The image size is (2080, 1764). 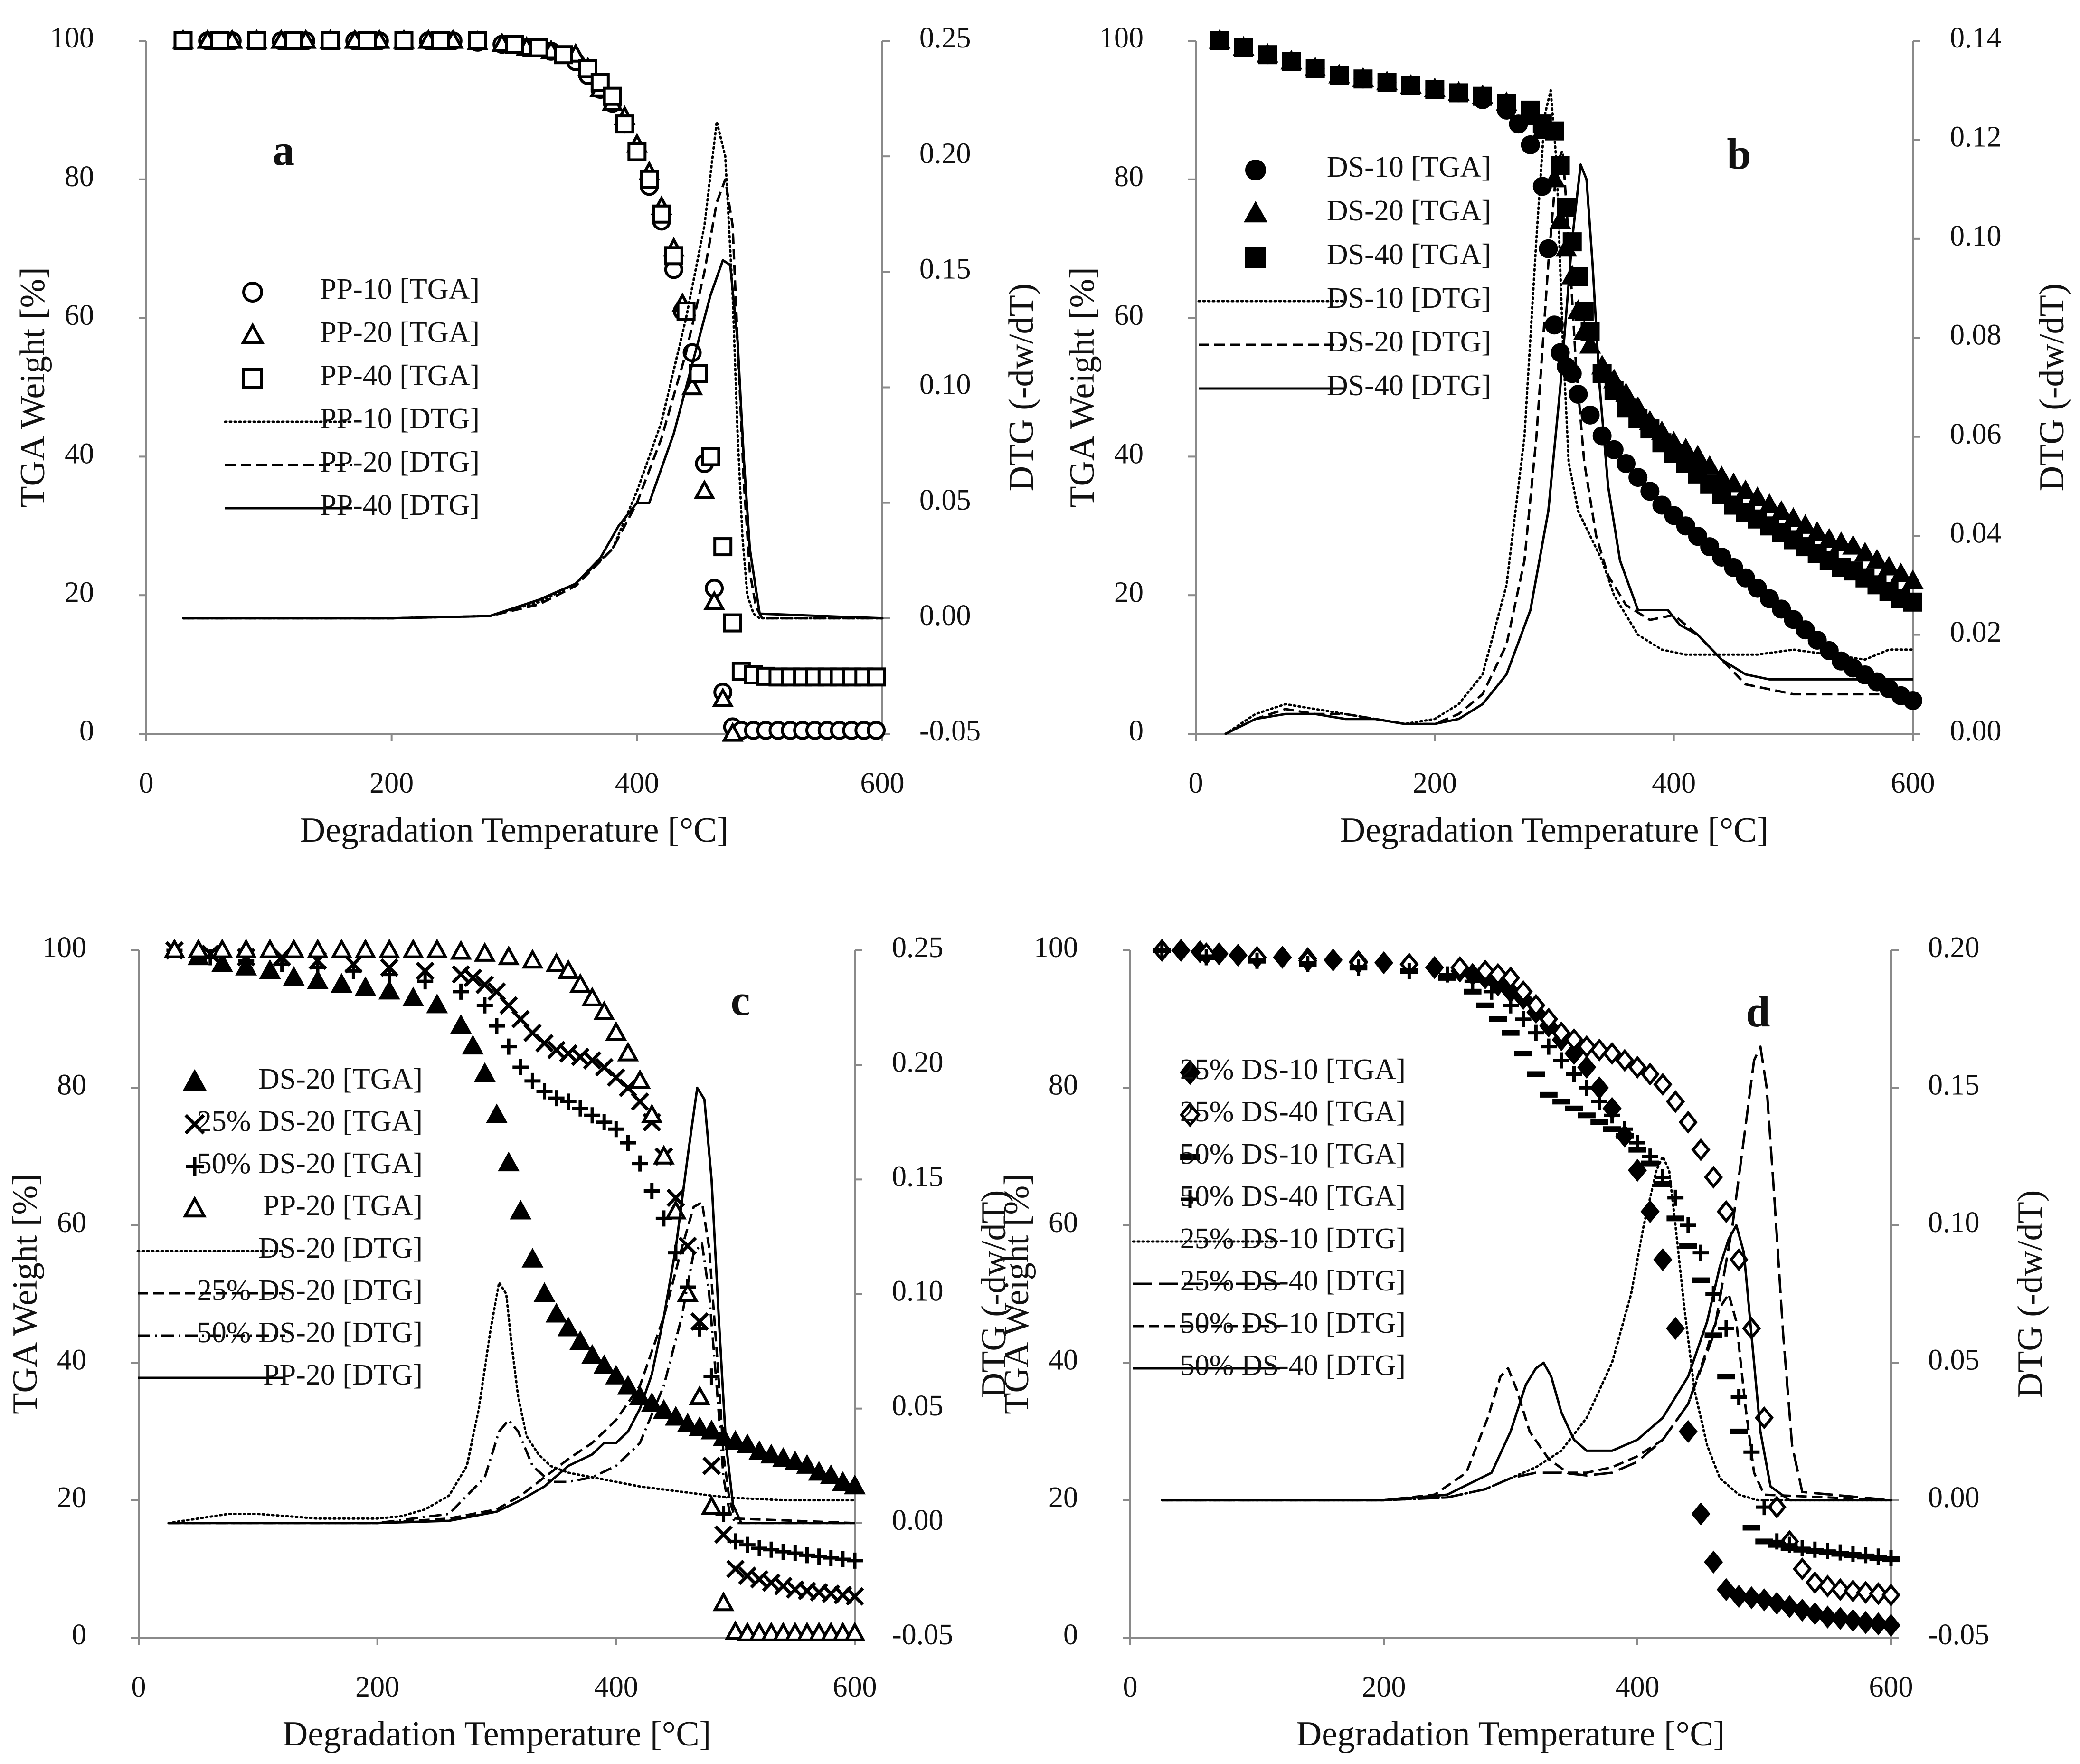 What do you see at coordinates (1954, 1222) in the screenshot?
I see `y2-tick-label: 0.10` at bounding box center [1954, 1222].